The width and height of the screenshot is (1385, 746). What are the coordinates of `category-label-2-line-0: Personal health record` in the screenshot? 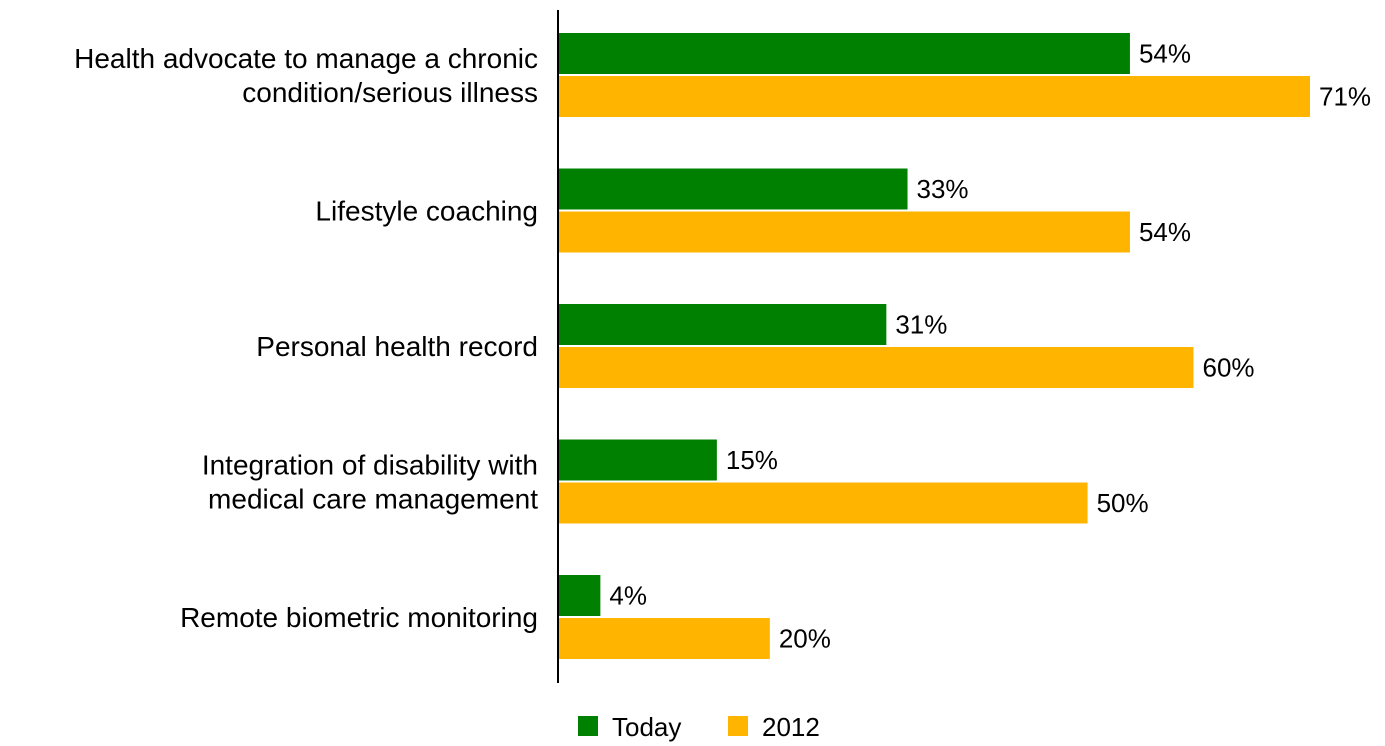 It's located at (397, 346).